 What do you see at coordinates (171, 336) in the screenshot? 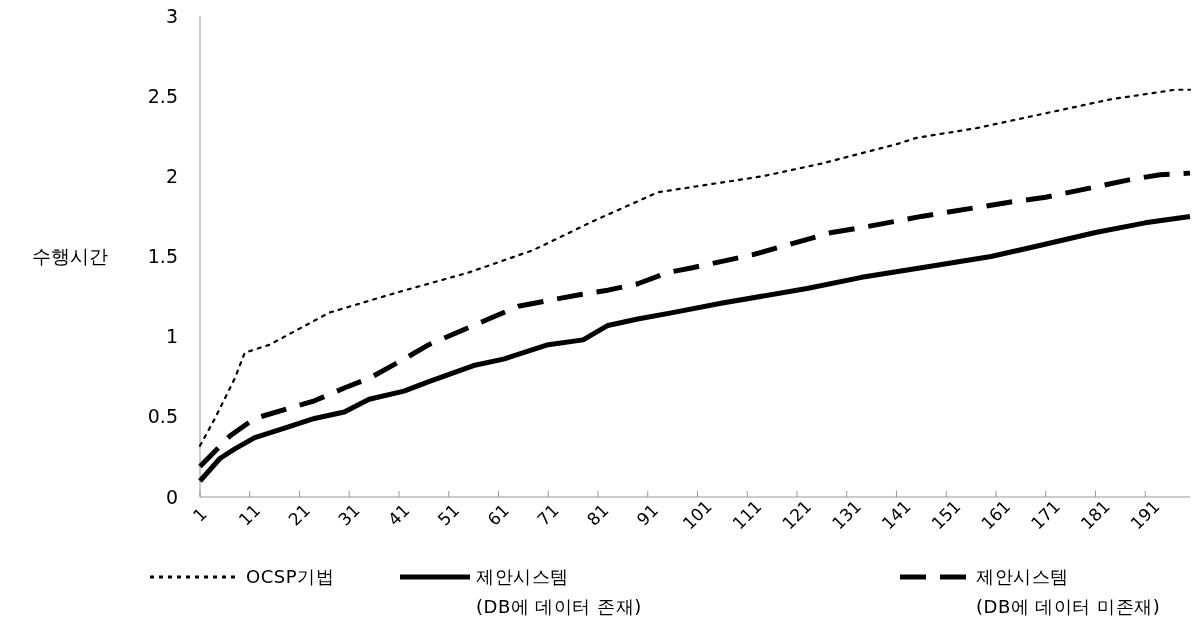
I see `y-tick-label: 1` at bounding box center [171, 336].